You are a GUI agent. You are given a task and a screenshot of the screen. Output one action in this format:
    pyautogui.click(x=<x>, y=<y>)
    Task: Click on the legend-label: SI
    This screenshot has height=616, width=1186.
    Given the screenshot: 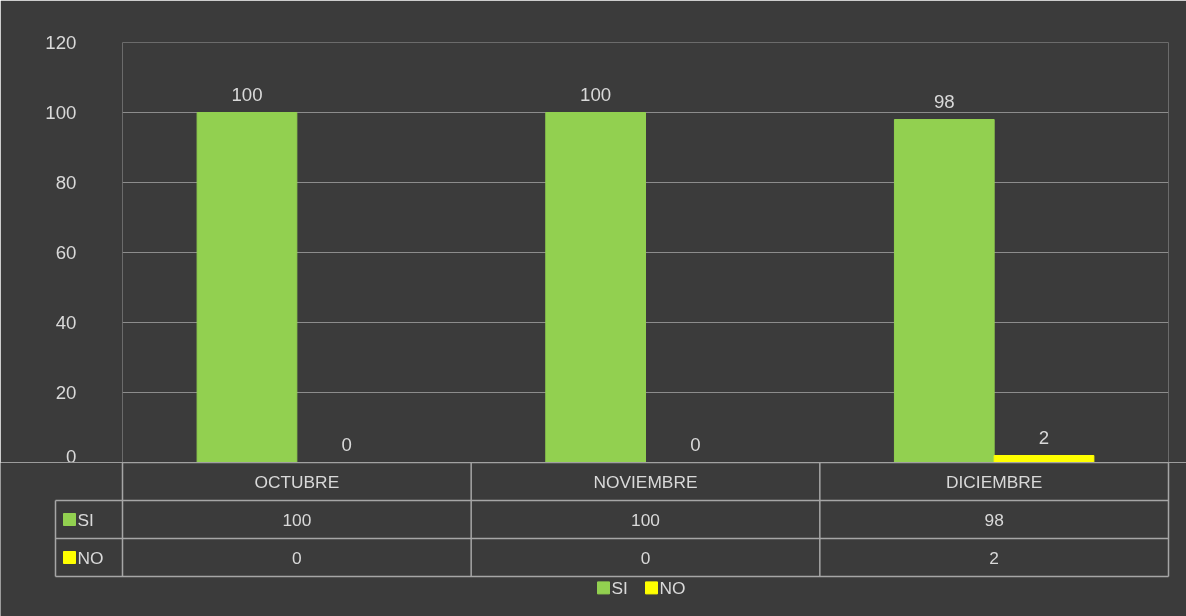 What is the action you would take?
    pyautogui.click(x=85, y=519)
    